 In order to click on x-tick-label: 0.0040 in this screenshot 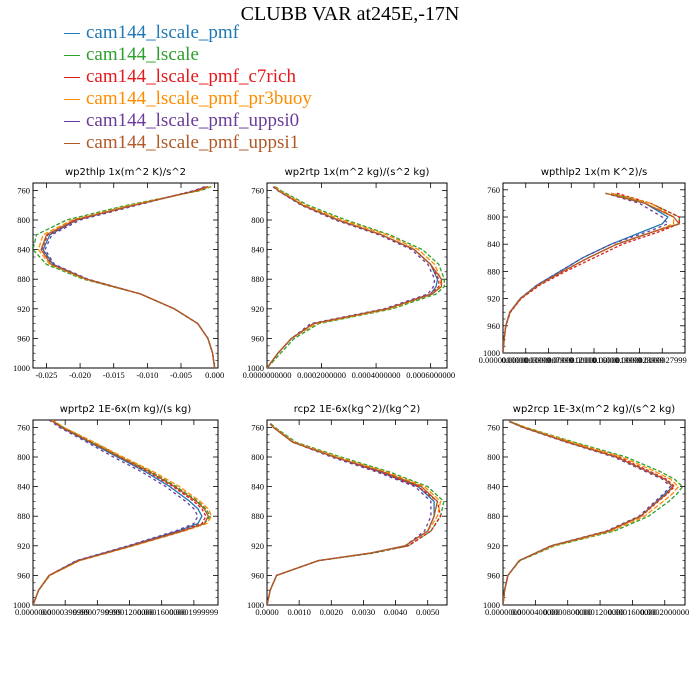, I will do `click(395, 612)`.